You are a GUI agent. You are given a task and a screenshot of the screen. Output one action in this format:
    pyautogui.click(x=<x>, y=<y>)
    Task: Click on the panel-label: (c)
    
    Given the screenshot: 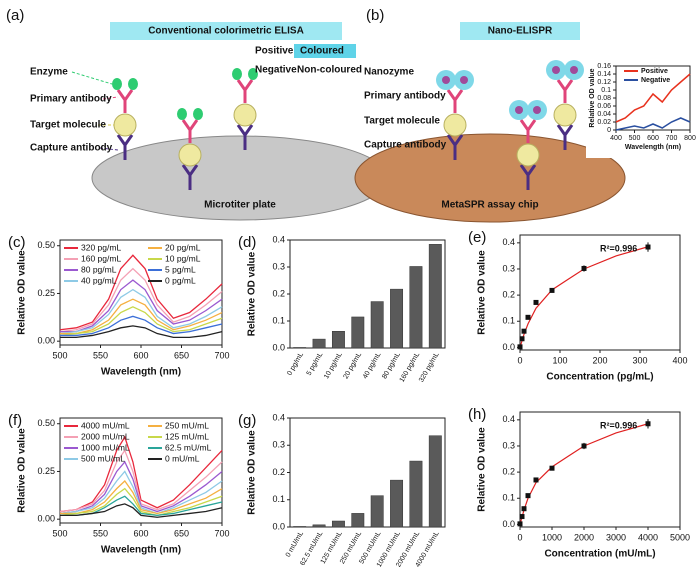 What is the action you would take?
    pyautogui.click(x=17, y=242)
    